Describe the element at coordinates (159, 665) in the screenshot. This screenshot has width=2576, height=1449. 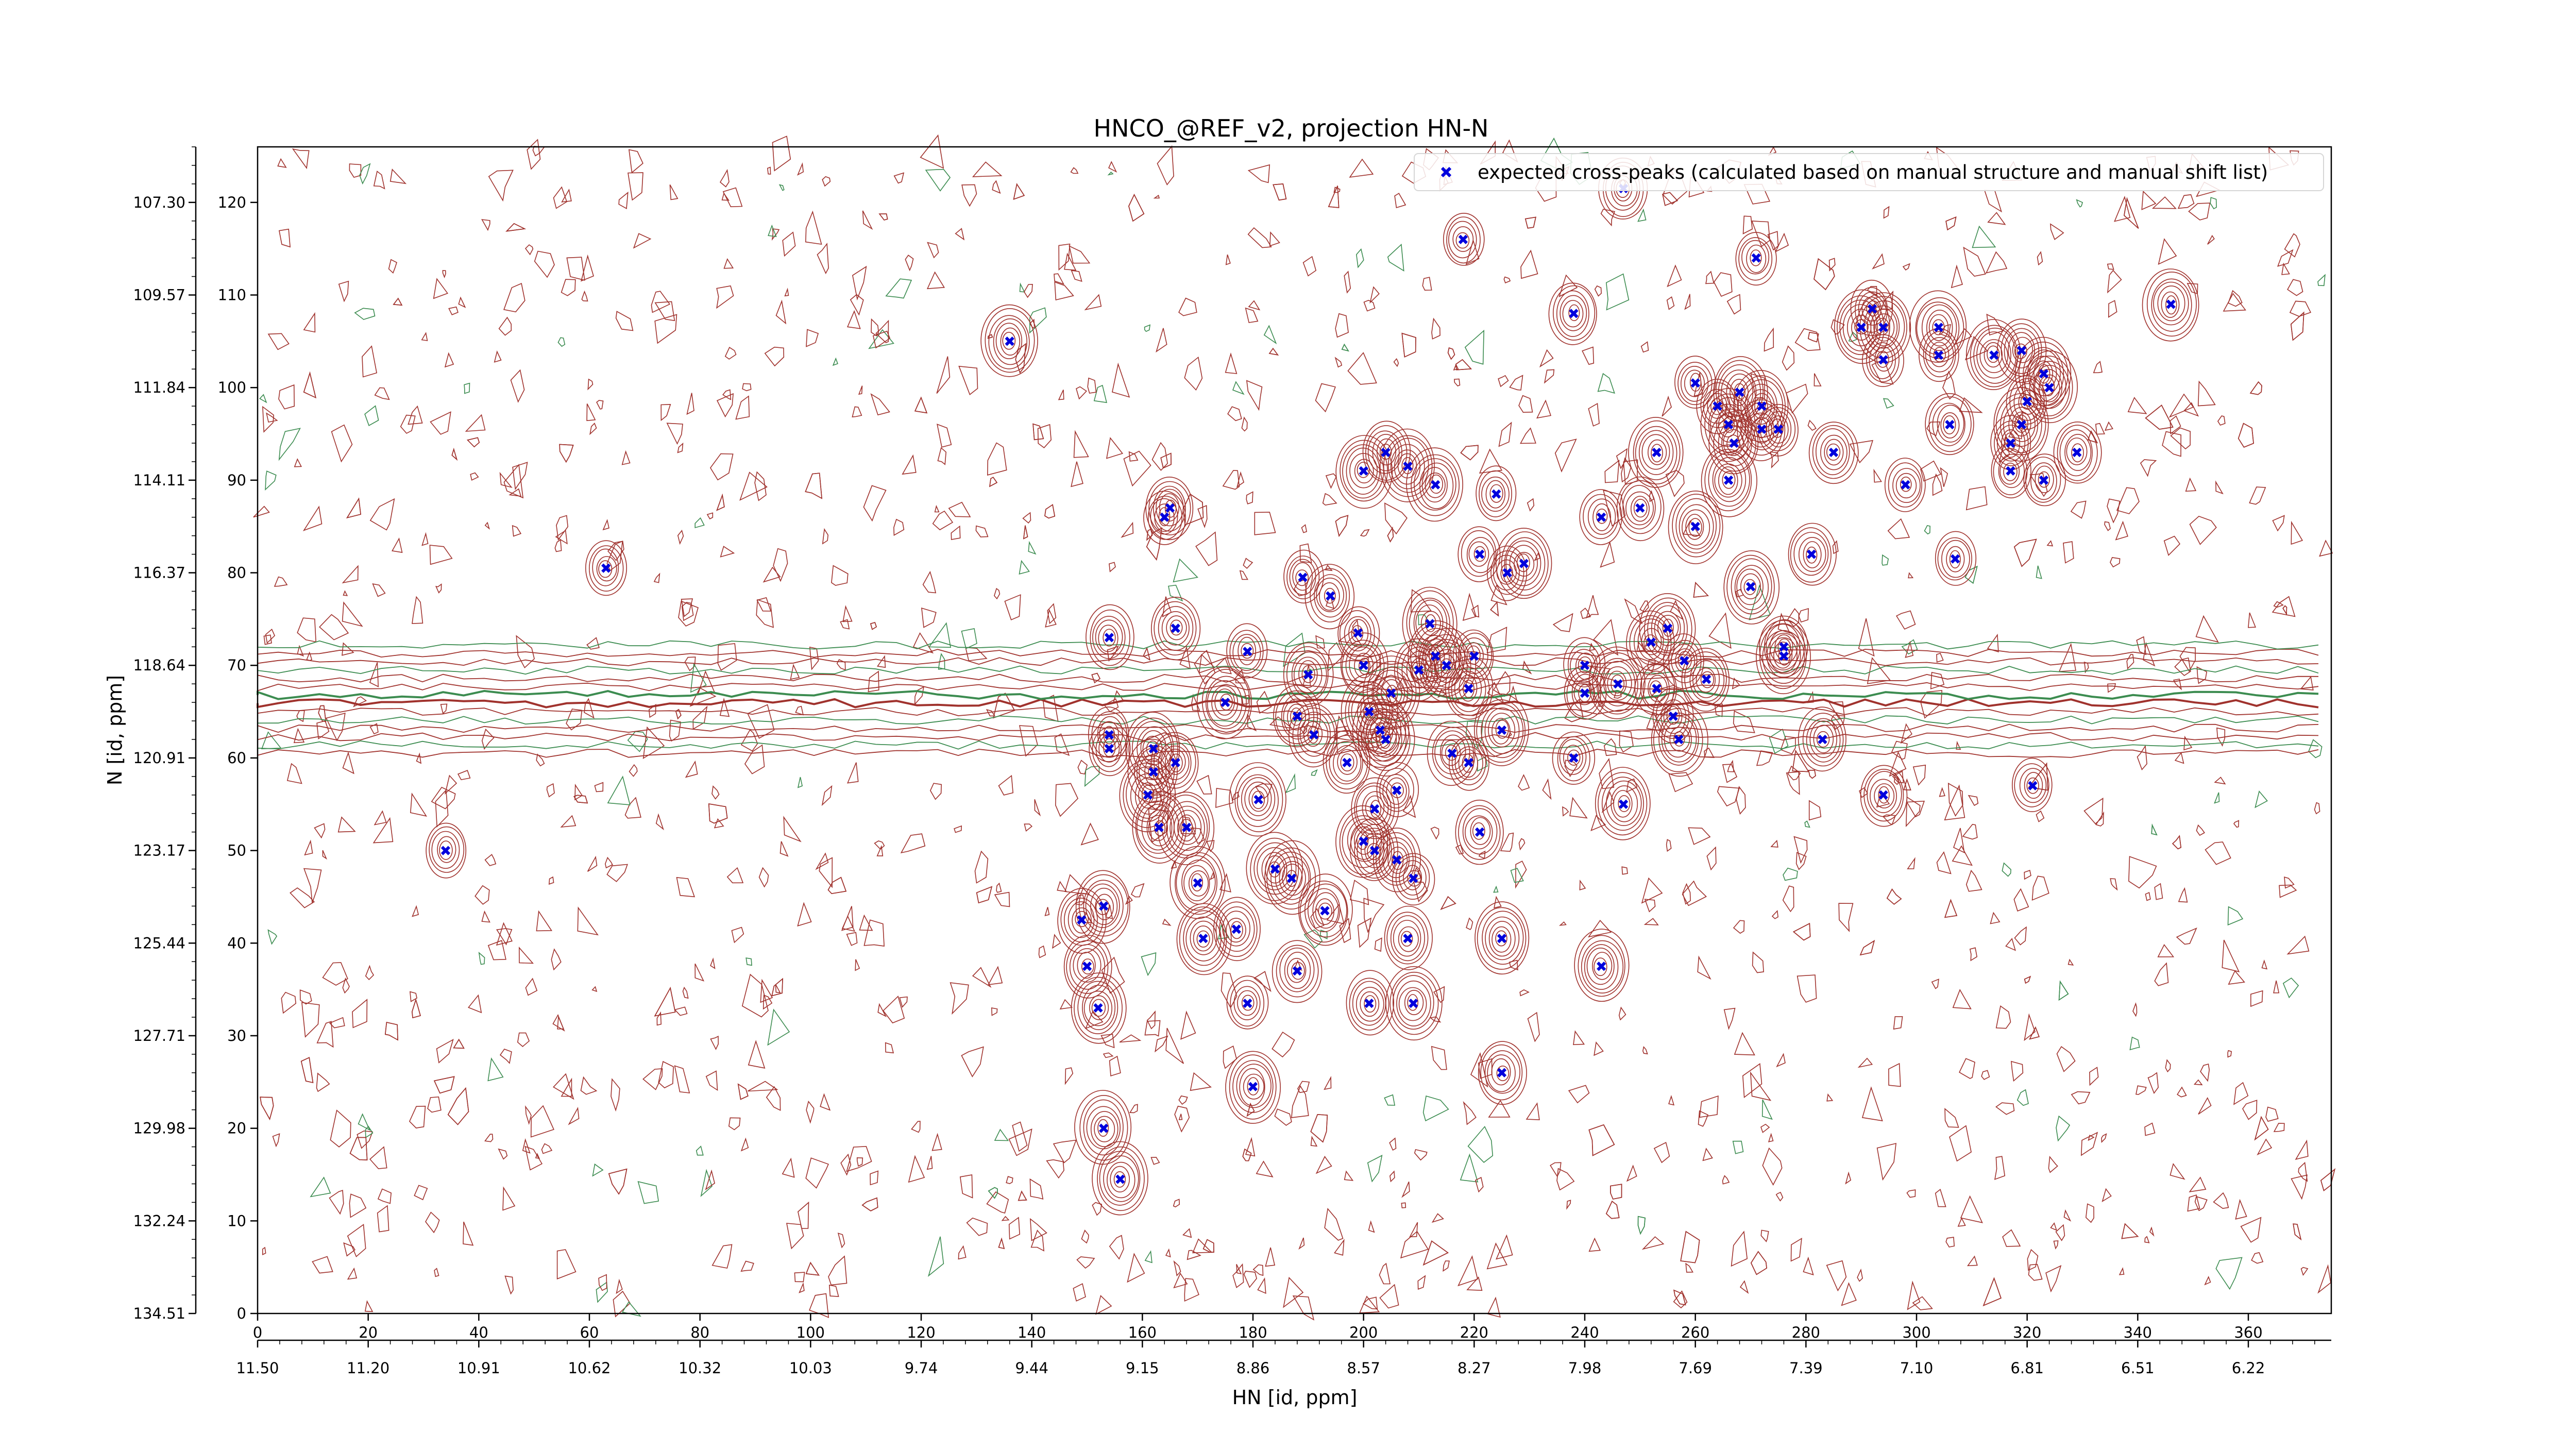
I see `y-ppm-tick-label: 118.64` at that location.